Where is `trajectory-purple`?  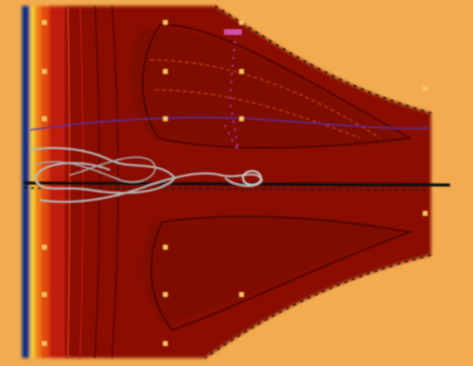 trajectory-purple is located at coordinates (230, 124).